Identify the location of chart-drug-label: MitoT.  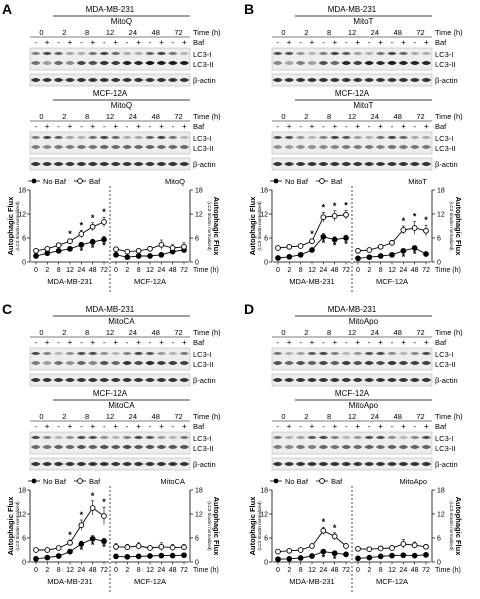
(417, 181).